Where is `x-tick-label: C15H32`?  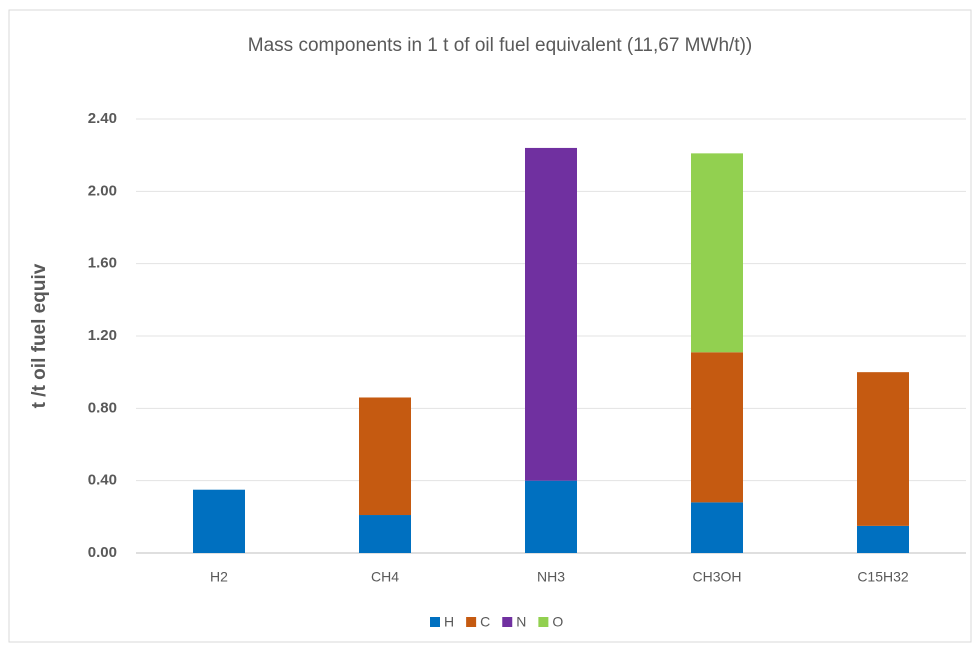
x-tick-label: C15H32 is located at coordinates (883, 577).